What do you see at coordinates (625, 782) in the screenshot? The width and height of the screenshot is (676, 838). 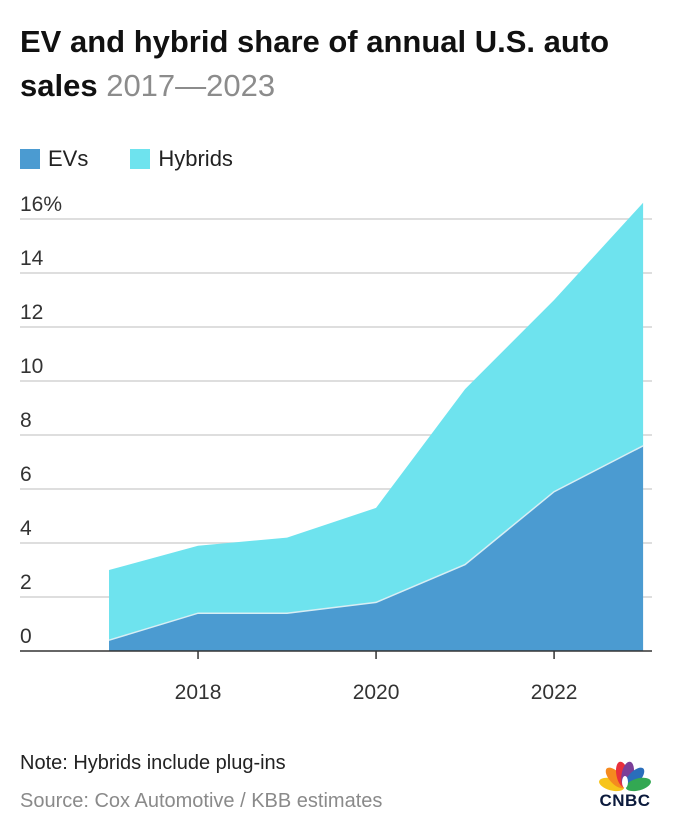 I see `peacock-body` at bounding box center [625, 782].